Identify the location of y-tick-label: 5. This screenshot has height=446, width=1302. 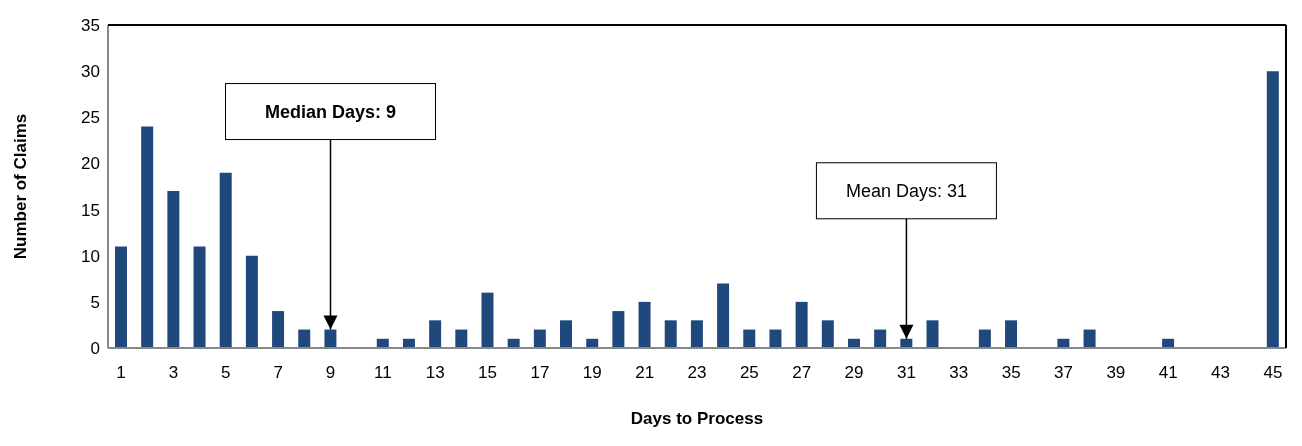
(95, 302).